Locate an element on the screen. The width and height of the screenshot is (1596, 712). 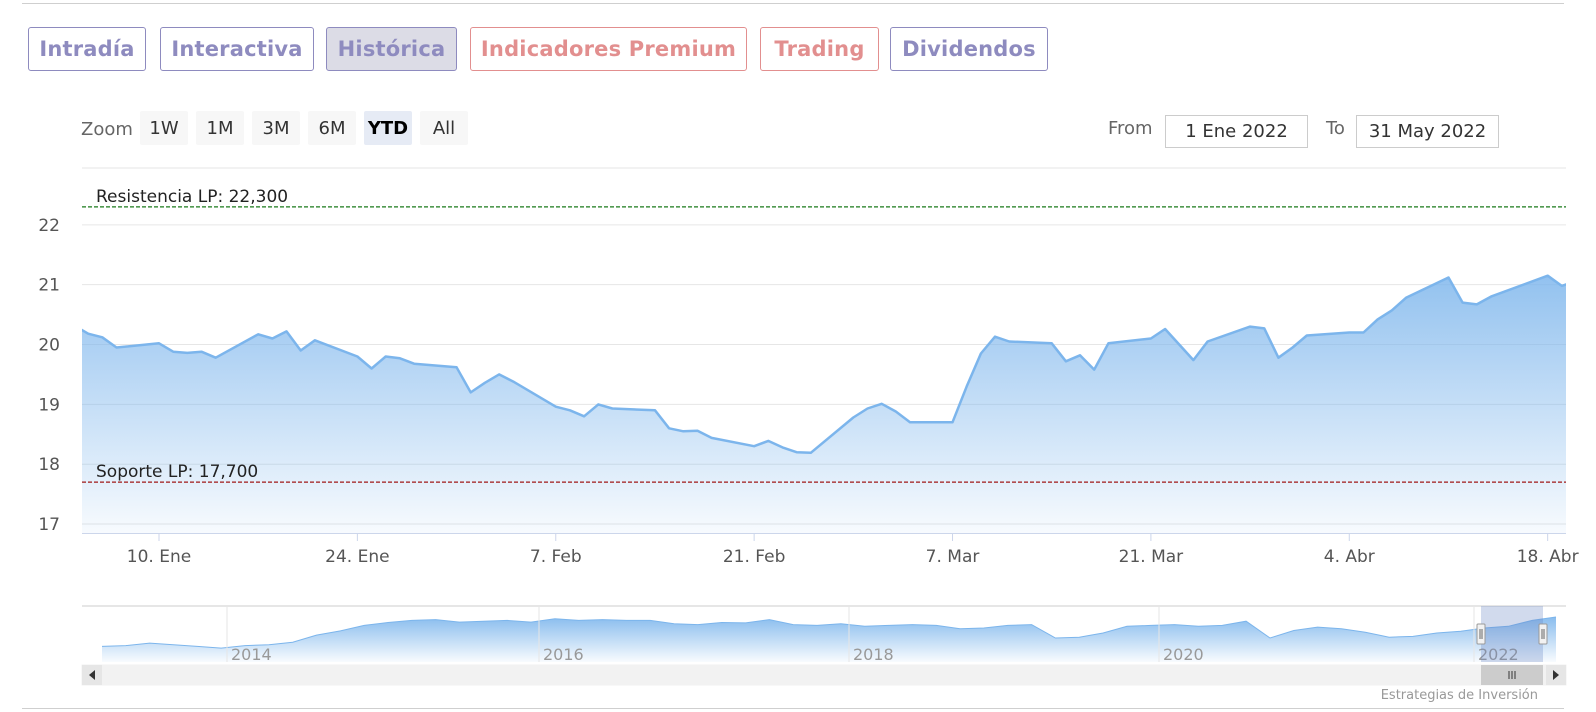
navigator-year-label: 2020 is located at coordinates (1183, 654).